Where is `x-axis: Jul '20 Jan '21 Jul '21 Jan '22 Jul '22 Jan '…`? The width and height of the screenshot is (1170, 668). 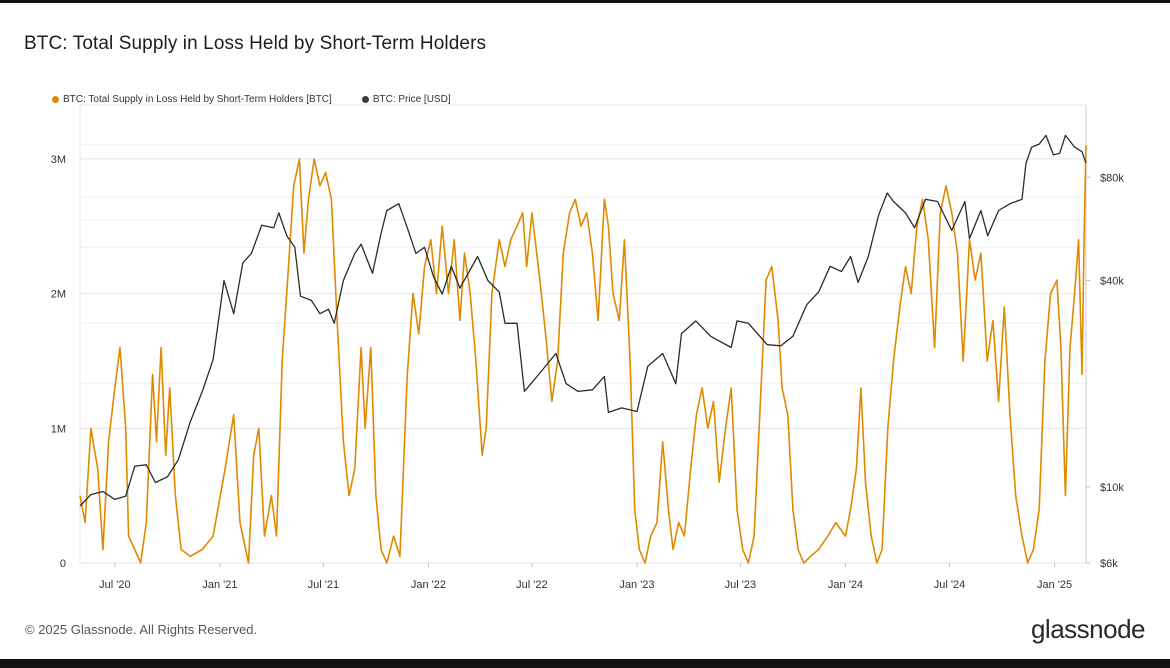 x-axis: Jul '20 Jan '21 Jul '21 Jan '22 Jul '22 Jan '… is located at coordinates (585, 577).